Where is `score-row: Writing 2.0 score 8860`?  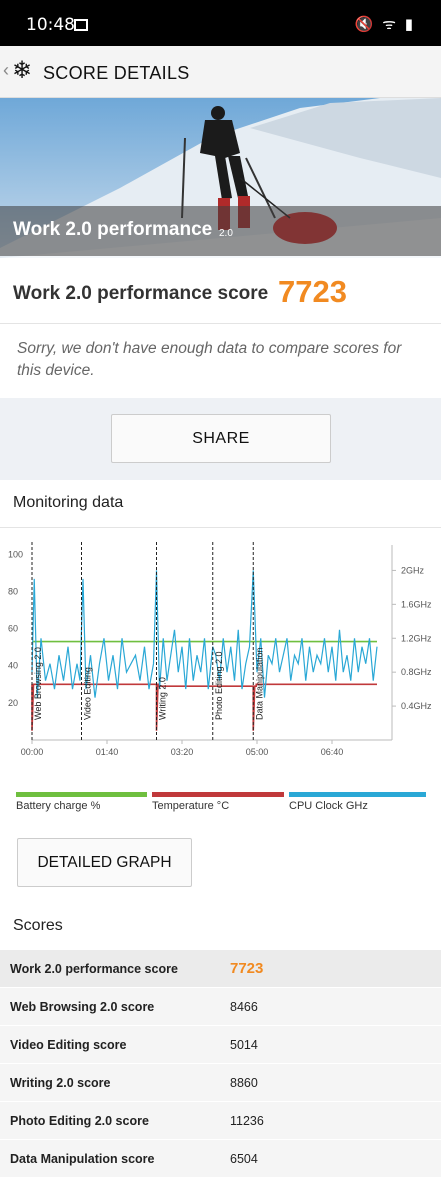
score-row: Writing 2.0 score 8860 is located at coordinates (220, 1083).